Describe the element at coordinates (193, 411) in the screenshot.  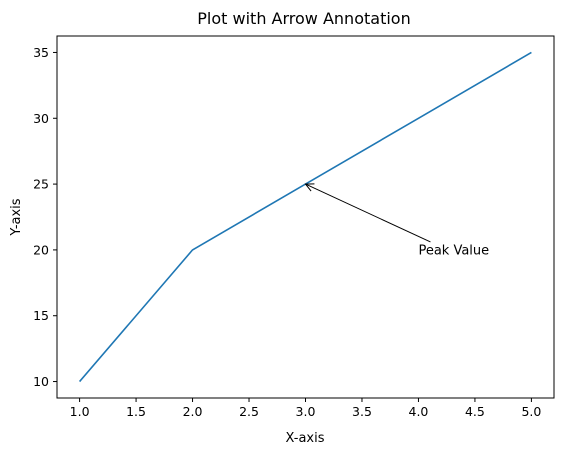
I see `x-tick-label: 2.0` at that location.